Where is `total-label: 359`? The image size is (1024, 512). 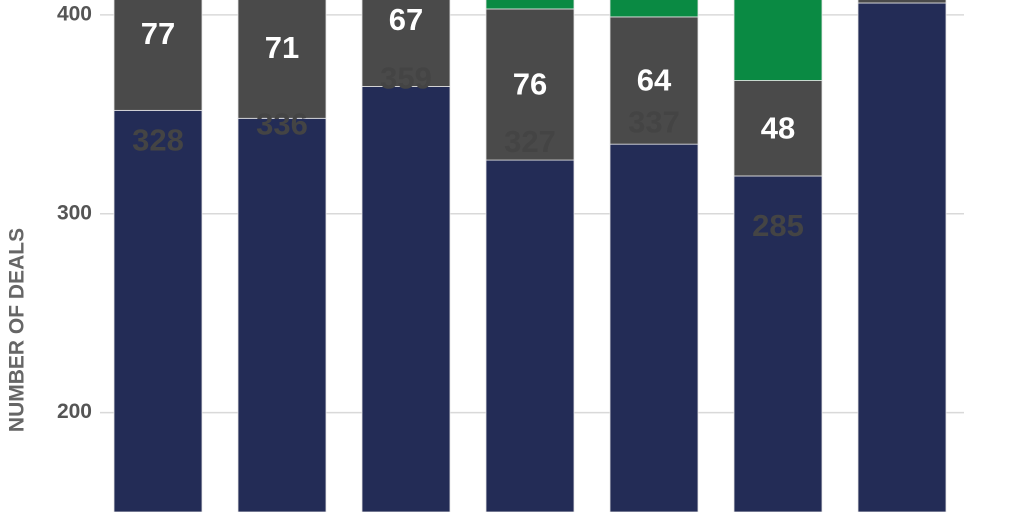 total-label: 359 is located at coordinates (406, 78).